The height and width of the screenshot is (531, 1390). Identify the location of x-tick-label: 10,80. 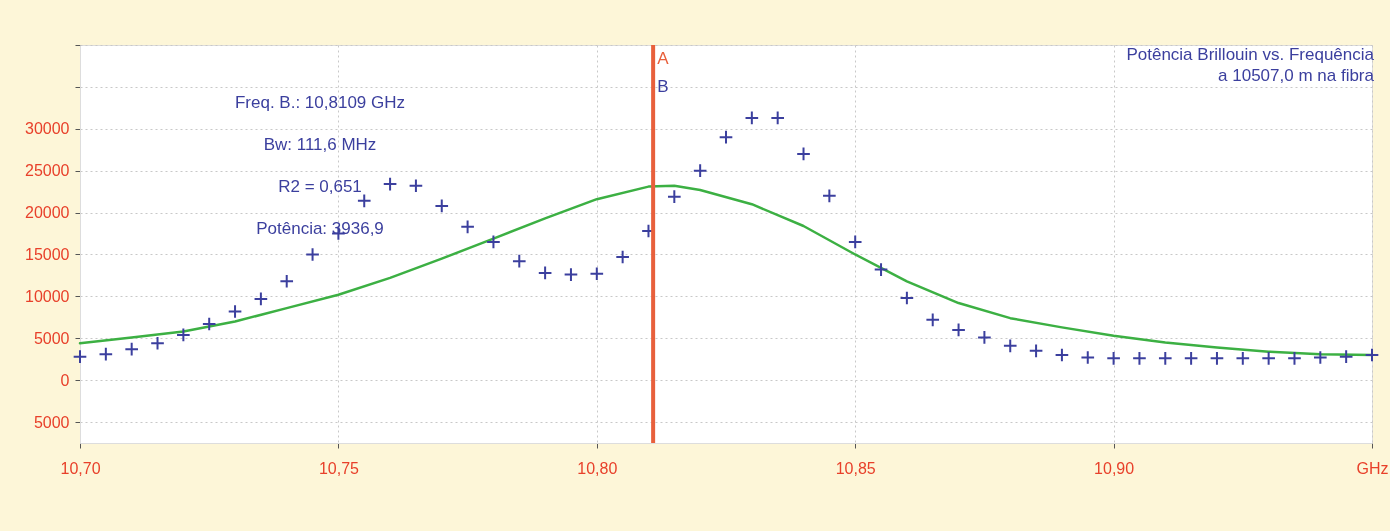
(597, 468).